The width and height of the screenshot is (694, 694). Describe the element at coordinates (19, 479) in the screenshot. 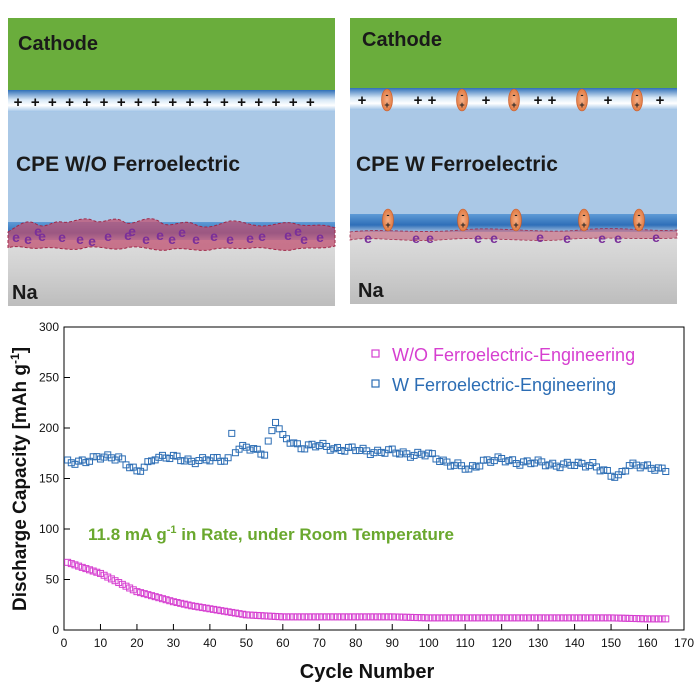

I see `y-axis-title: Discharge Capacity [mAh g-1]` at that location.